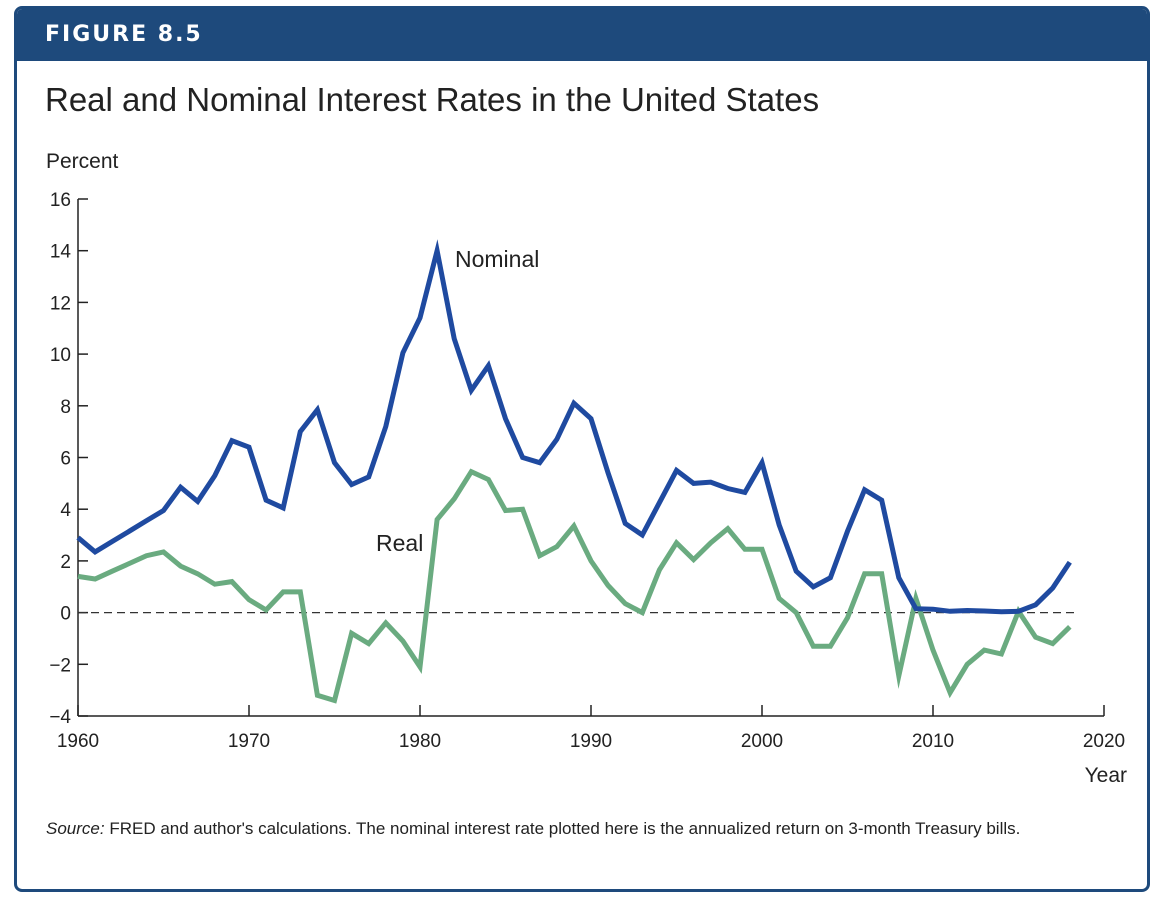 The height and width of the screenshot is (916, 1172). Describe the element at coordinates (582, 35) in the screenshot. I see `figure-header-bar: FIGURE 8.5` at that location.